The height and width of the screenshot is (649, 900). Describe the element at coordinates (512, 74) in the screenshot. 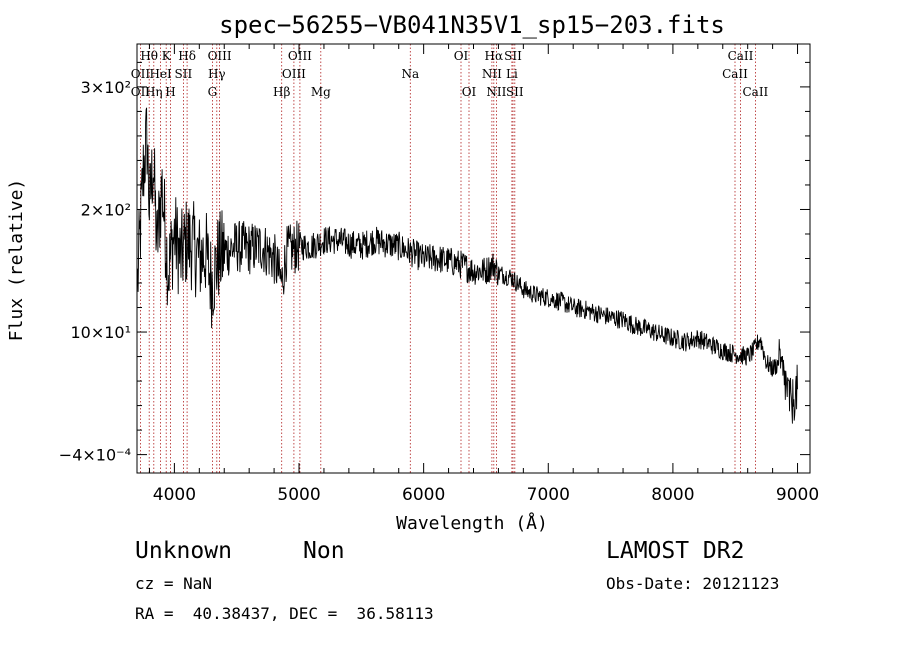

I see `line-mark-label: Li` at that location.